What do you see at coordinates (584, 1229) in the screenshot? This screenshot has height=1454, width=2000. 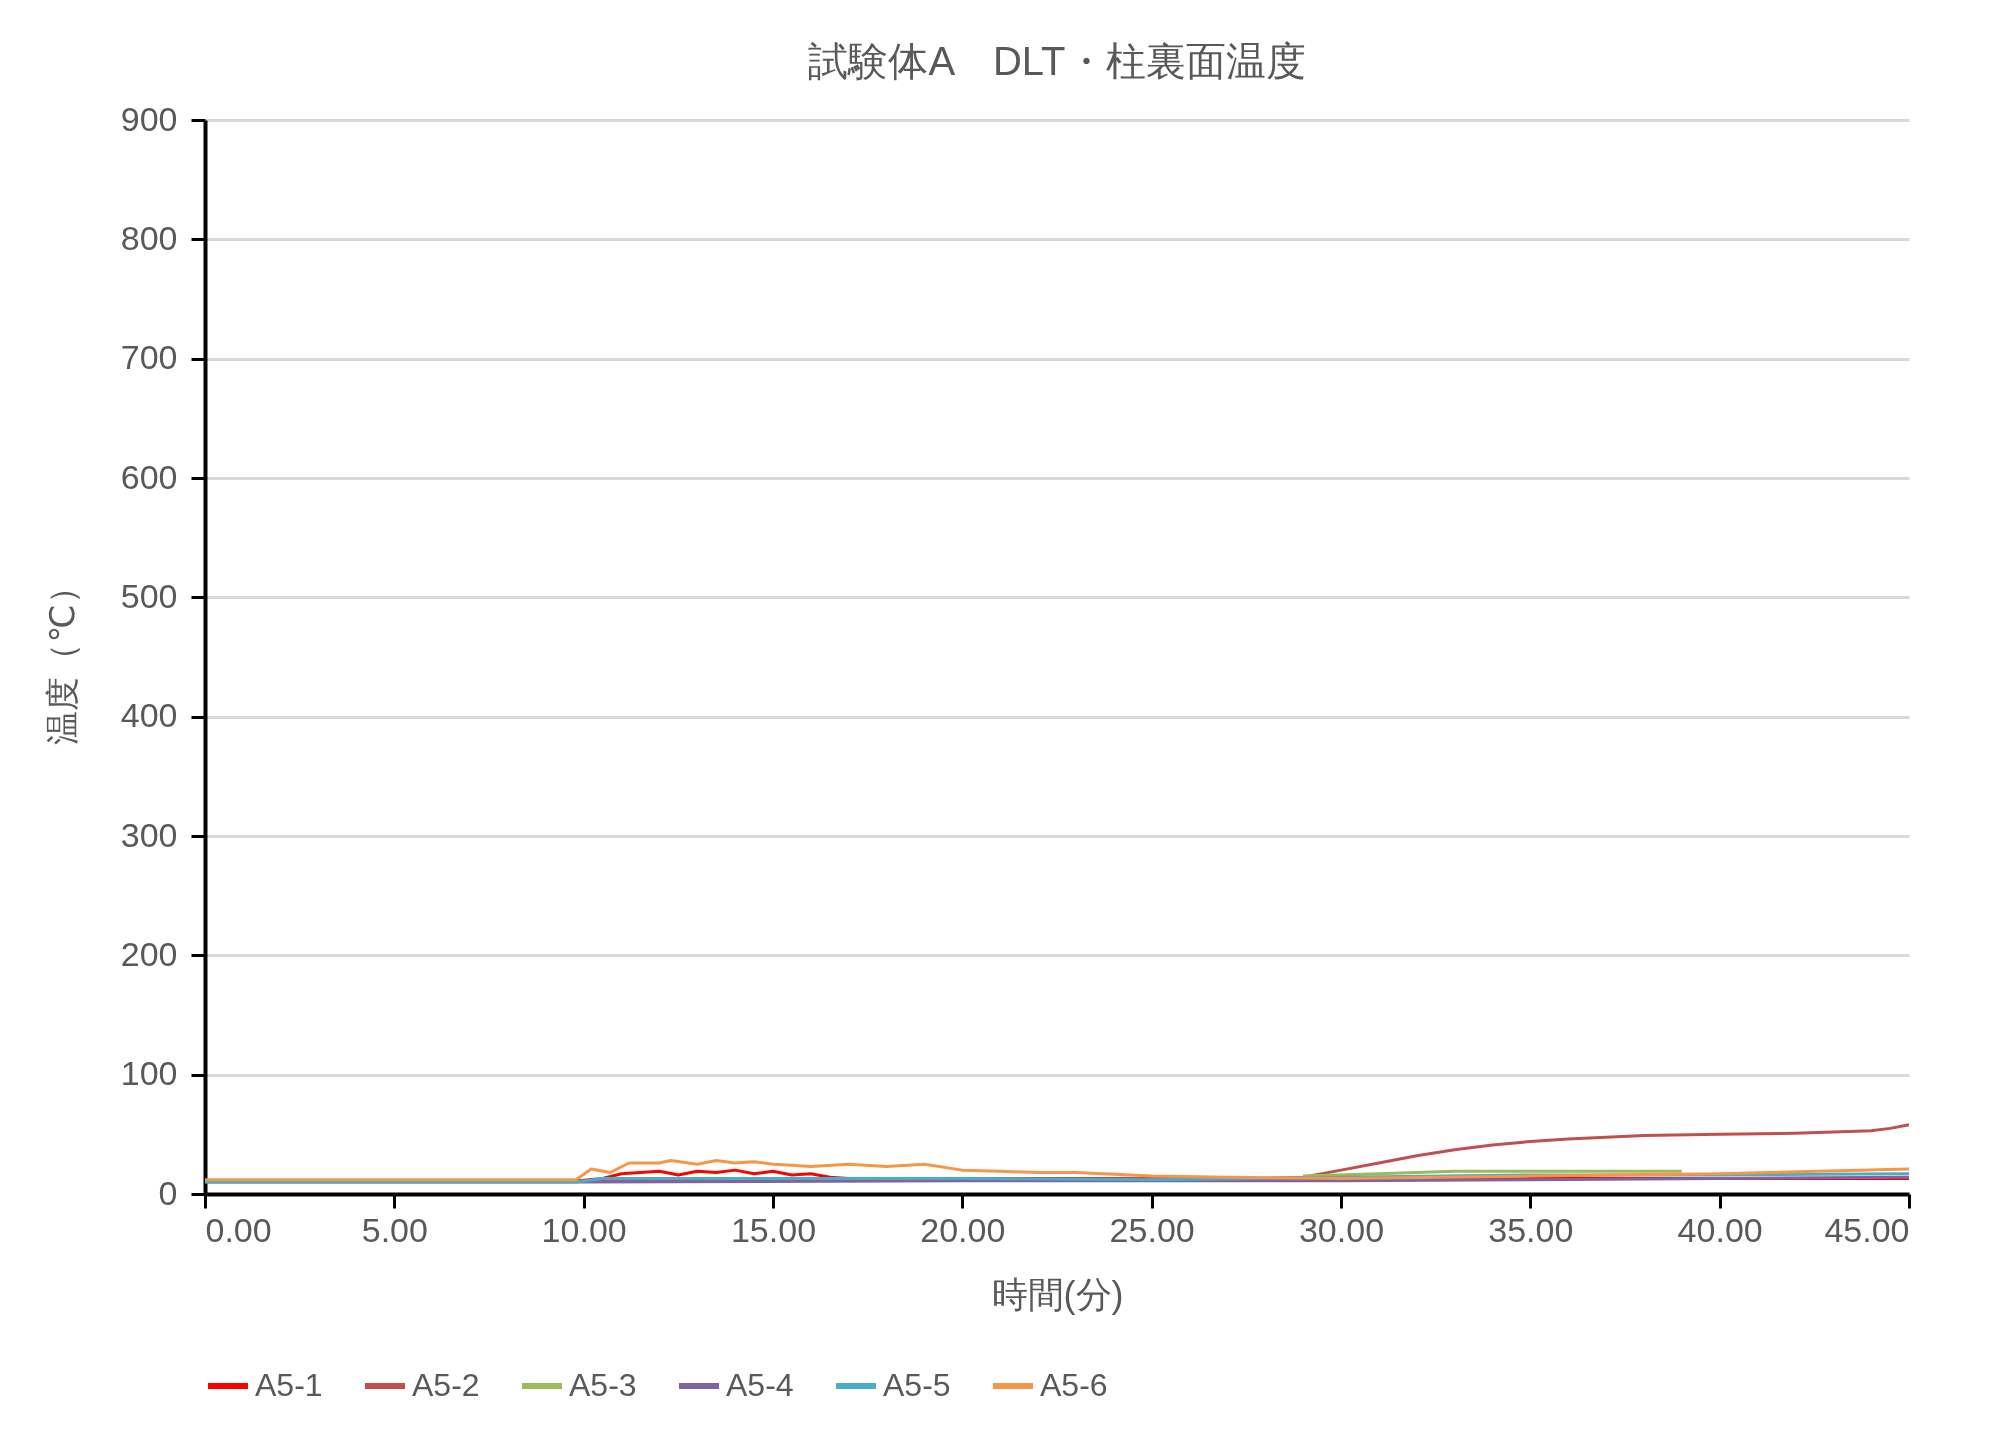 I see `x-tick-label: 10.00` at bounding box center [584, 1229].